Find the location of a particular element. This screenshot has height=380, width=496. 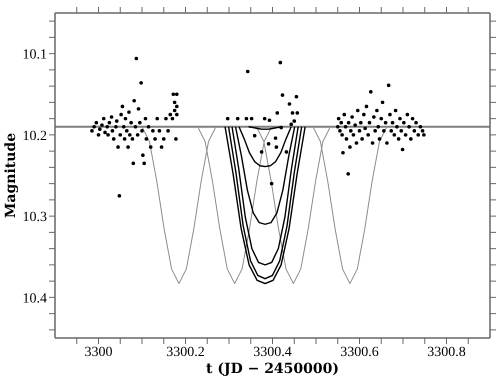

x-tick-label: 3300 is located at coordinates (98, 352).